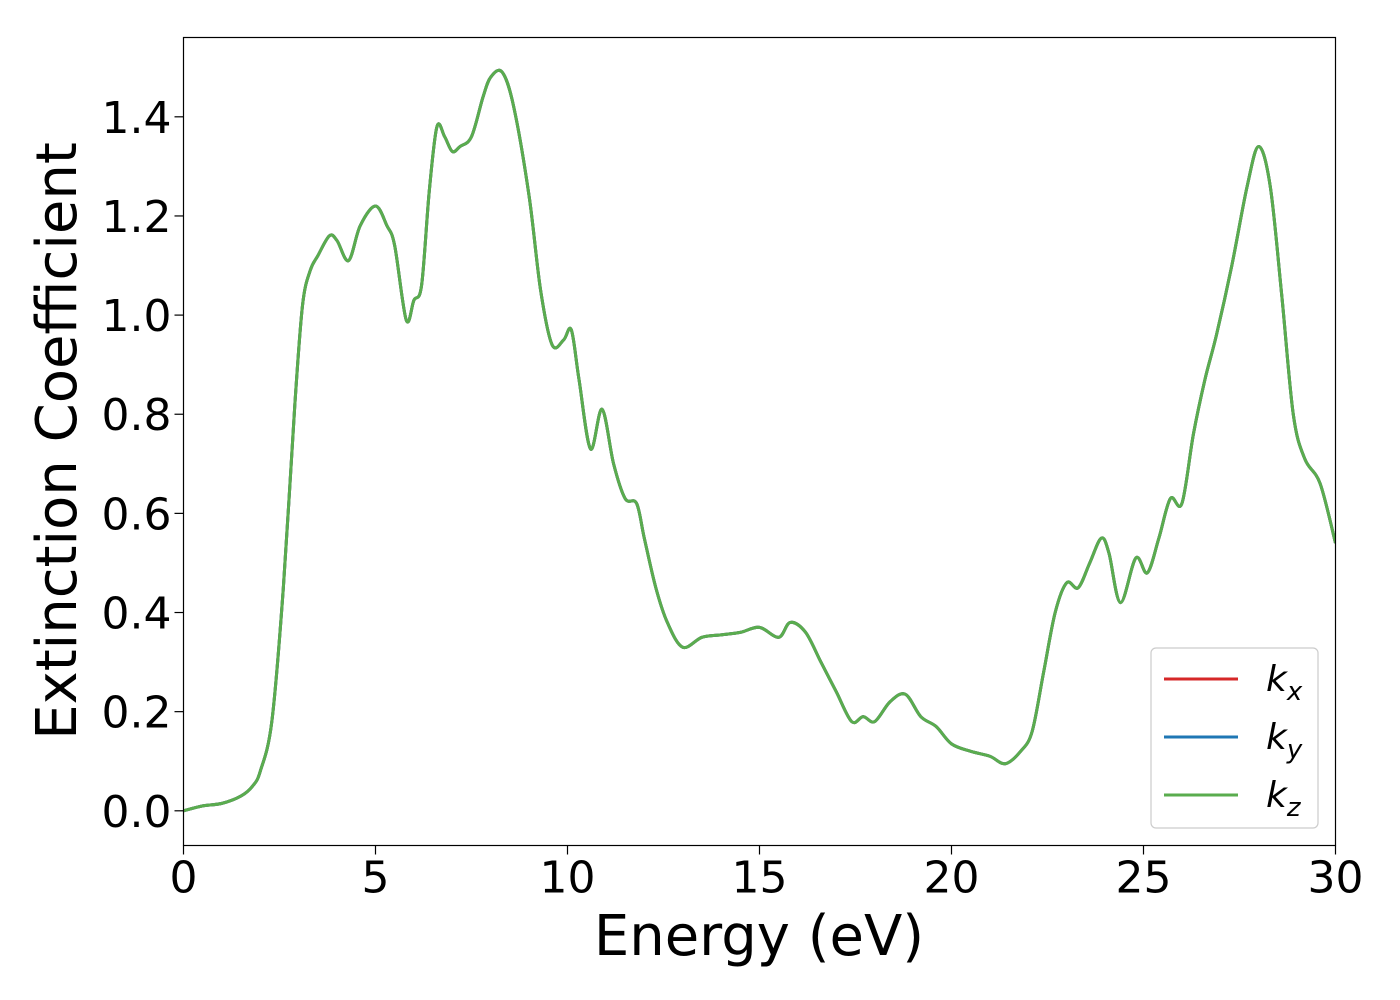 The height and width of the screenshot is (1000, 1400). I want to click on y-tick-label: 0.6, so click(137, 514).